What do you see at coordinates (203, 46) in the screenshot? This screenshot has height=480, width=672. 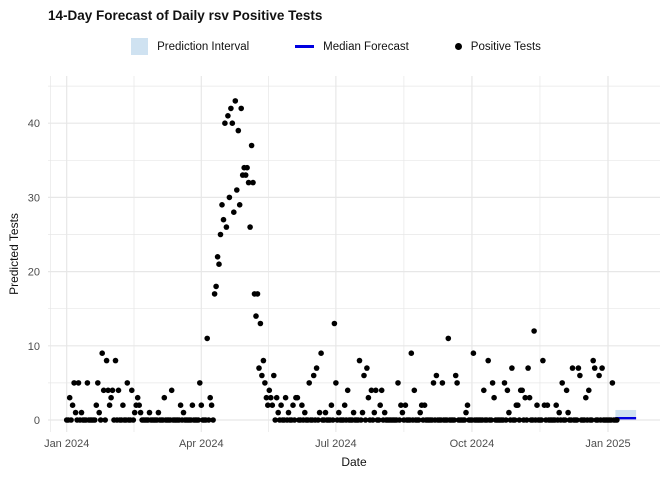 I see `legend-label: Prediction Interval` at bounding box center [203, 46].